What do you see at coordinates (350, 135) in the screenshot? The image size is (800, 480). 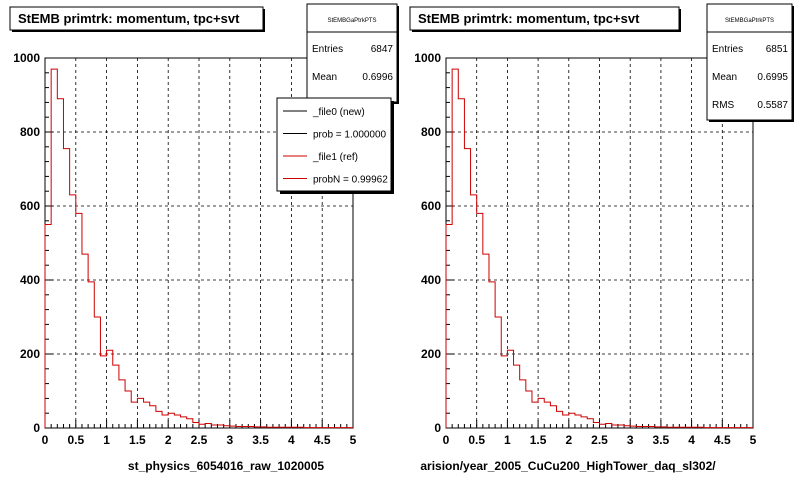 I see `legend-label: prob = 1.000000` at bounding box center [350, 135].